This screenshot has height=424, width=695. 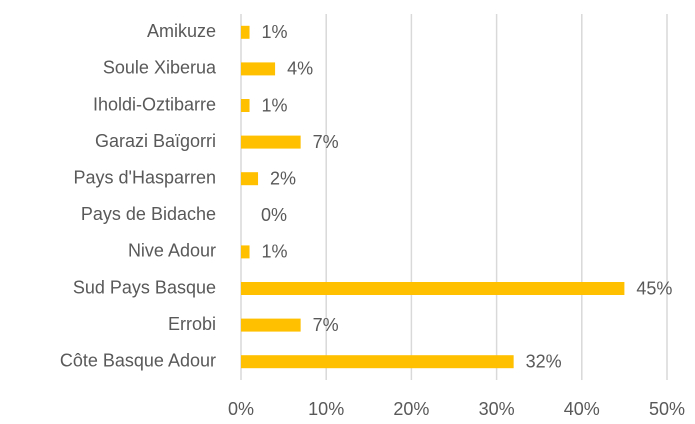 I want to click on x-tick-label: 20%, so click(x=411, y=409).